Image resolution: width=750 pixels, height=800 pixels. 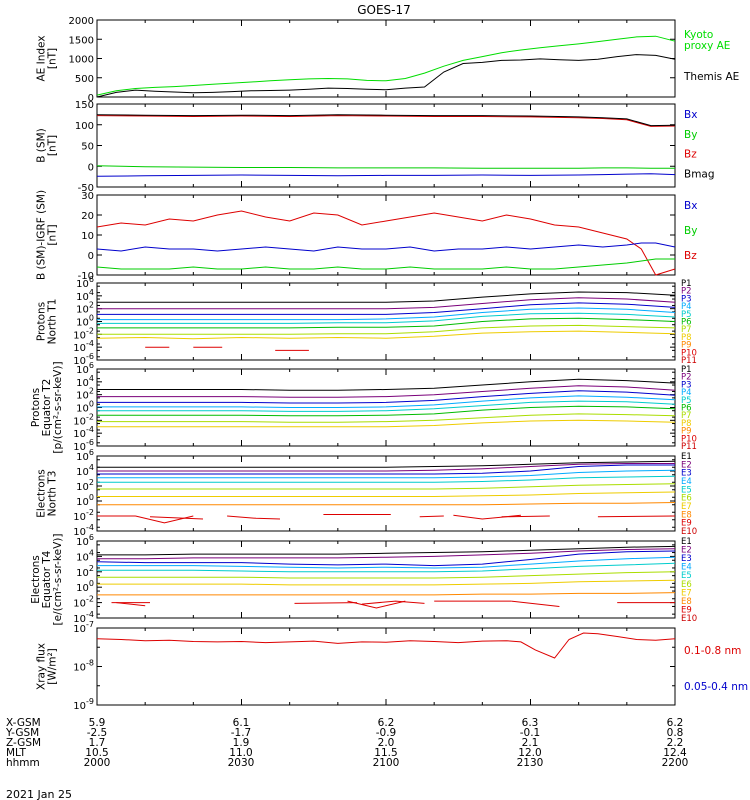 I want to click on legend-item: P9, so click(x=686, y=432).